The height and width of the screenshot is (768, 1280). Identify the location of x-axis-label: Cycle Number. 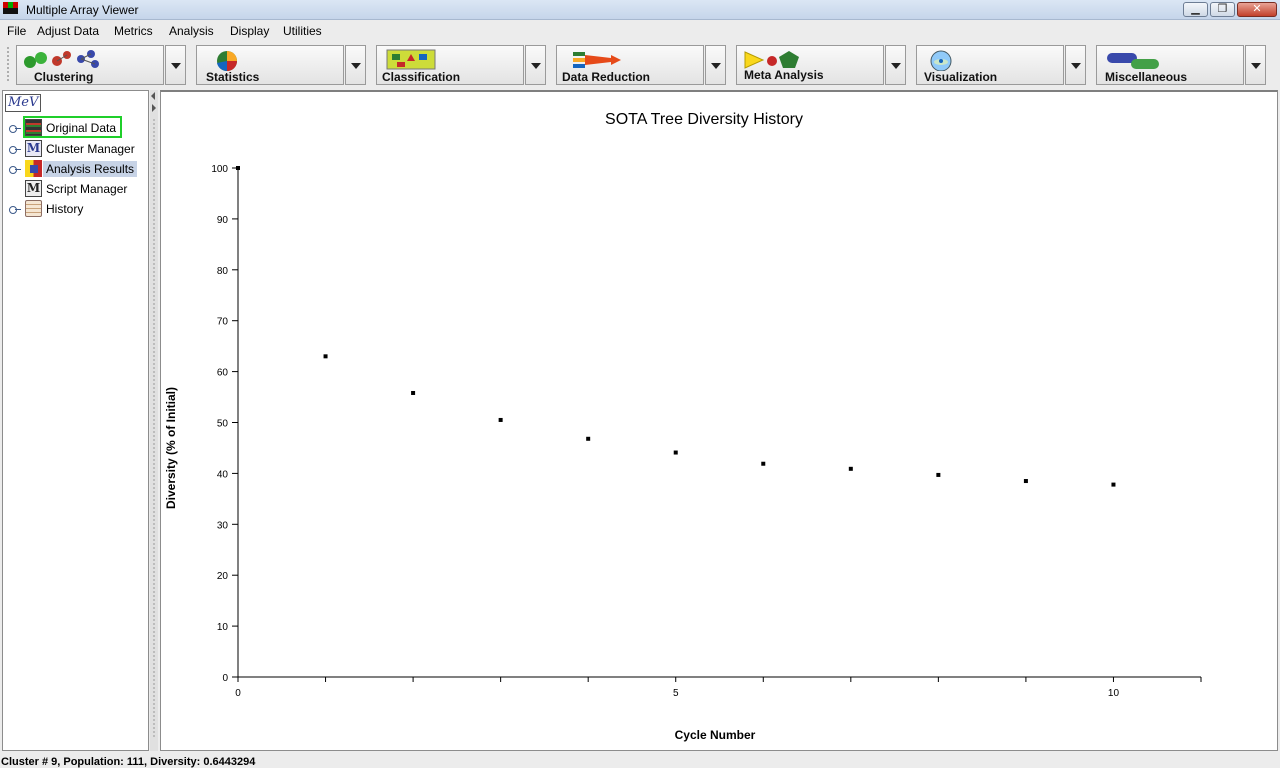
(715, 735).